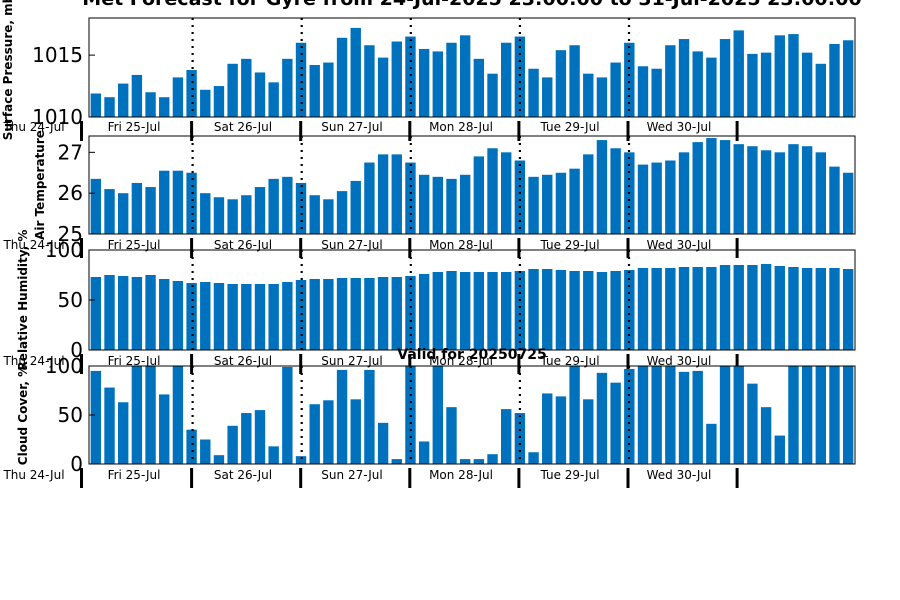 The image size is (900, 600). What do you see at coordinates (70, 415) in the screenshot?
I see `ytick-label: 50` at bounding box center [70, 415].